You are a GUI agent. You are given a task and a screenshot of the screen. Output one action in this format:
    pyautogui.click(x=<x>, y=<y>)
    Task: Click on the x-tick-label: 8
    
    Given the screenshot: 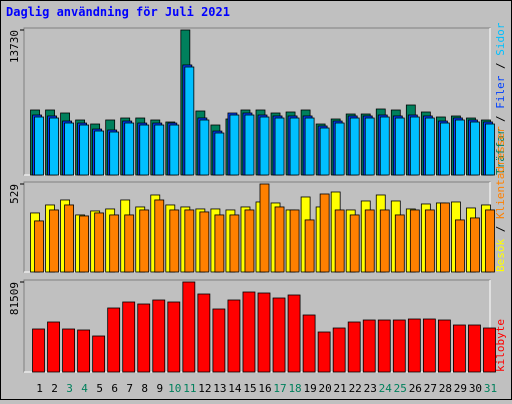 What is the action you would take?
    pyautogui.click(x=144, y=388)
    